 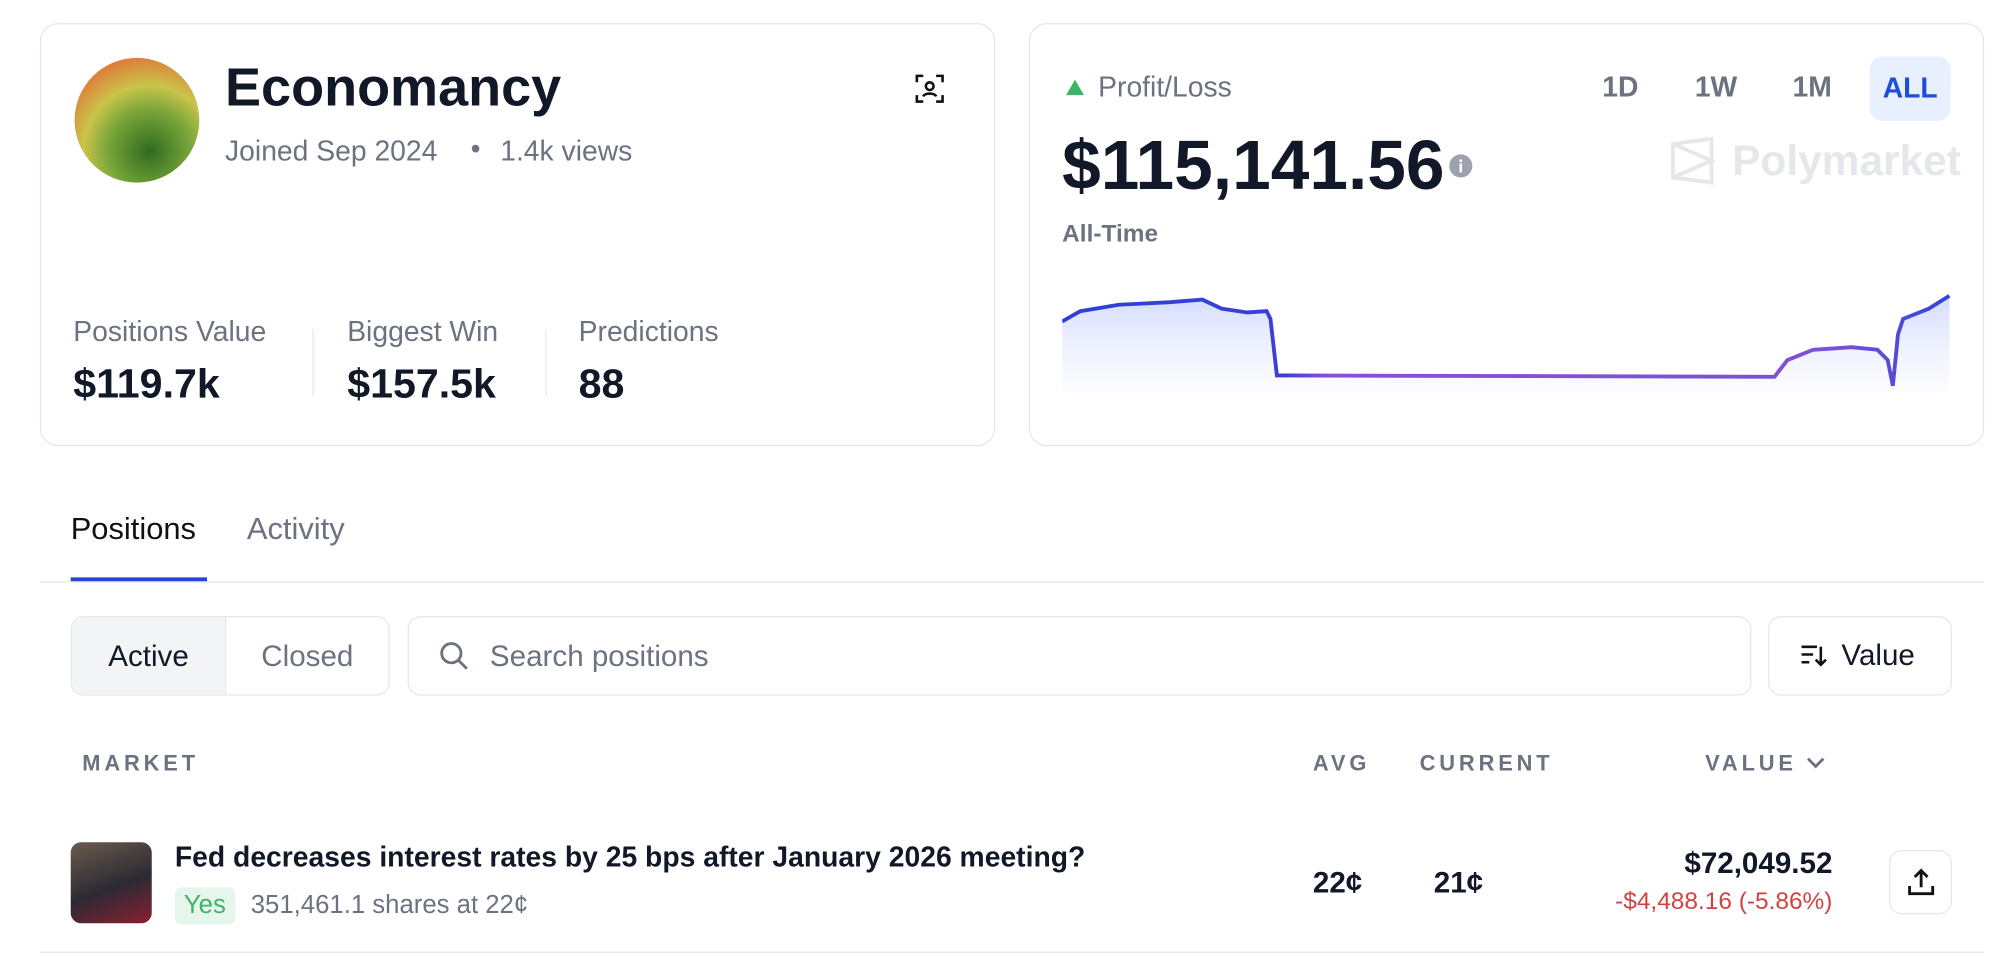 What do you see at coordinates (1075, 87) in the screenshot?
I see `up-triangle` at bounding box center [1075, 87].